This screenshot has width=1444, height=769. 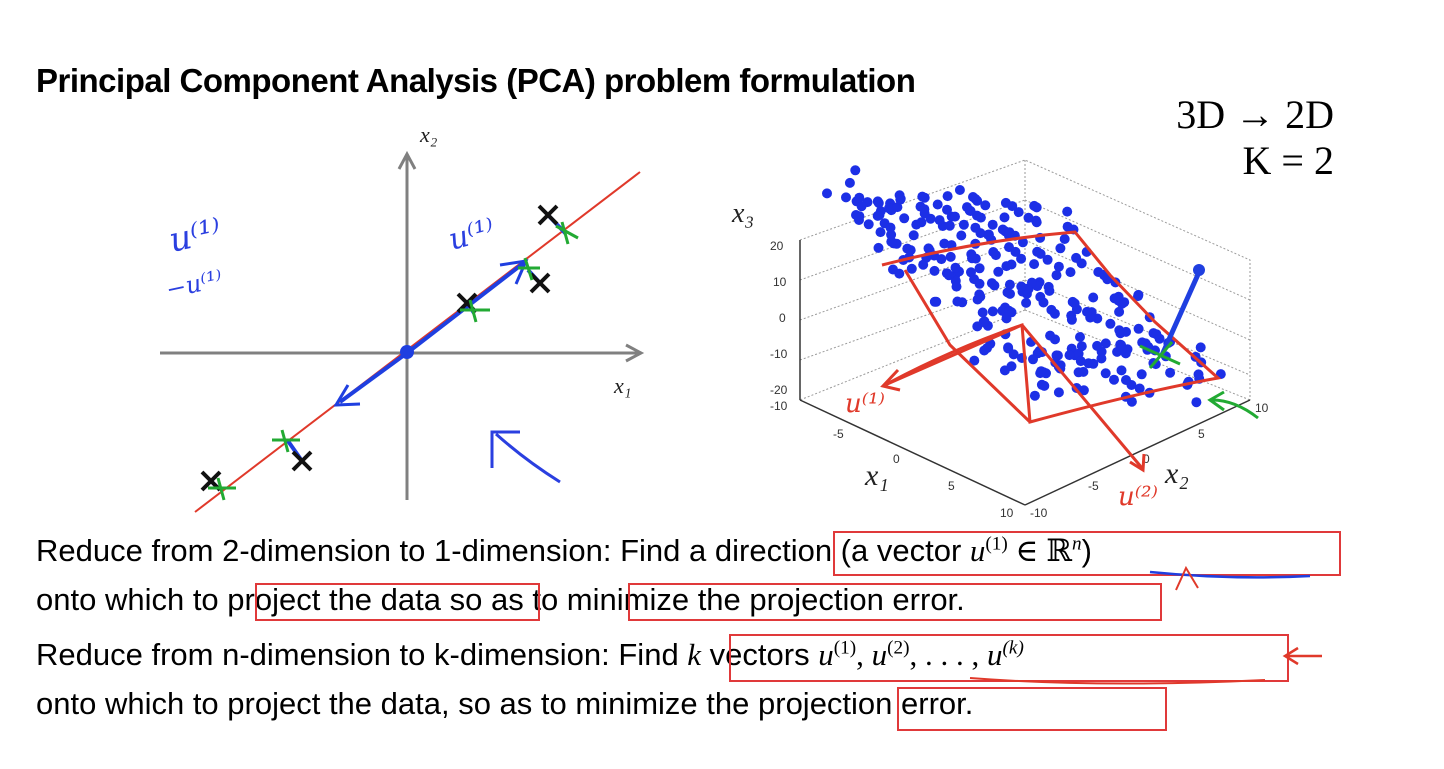 What do you see at coordinates (953, 355) in the screenshot?
I see `u1-direction-arrow` at bounding box center [953, 355].